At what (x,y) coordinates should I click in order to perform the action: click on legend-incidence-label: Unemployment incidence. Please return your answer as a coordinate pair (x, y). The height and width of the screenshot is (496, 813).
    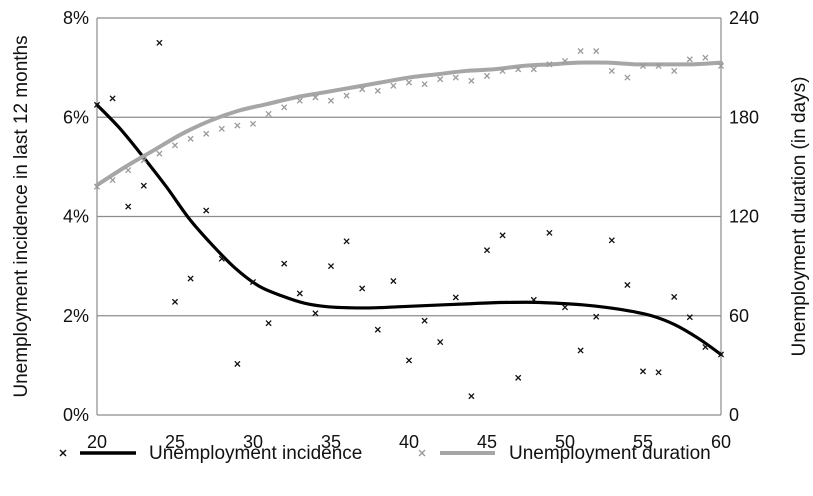
    Looking at the image, I should click on (255, 453).